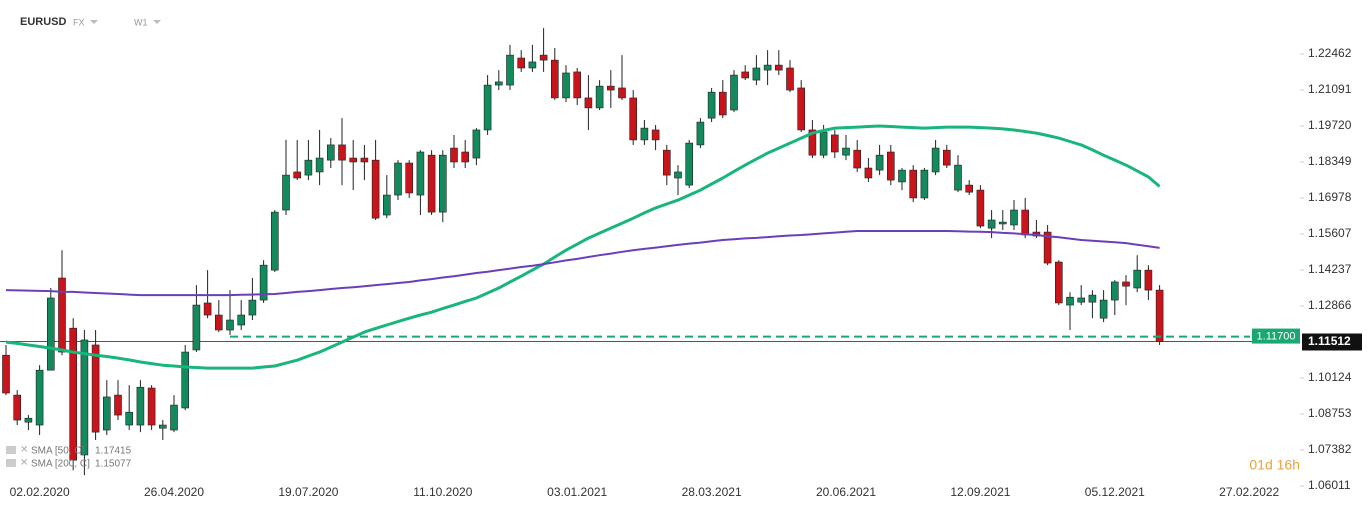 This screenshot has height=509, width=1368. I want to click on y-tick-label: 1.12866, so click(1330, 305).